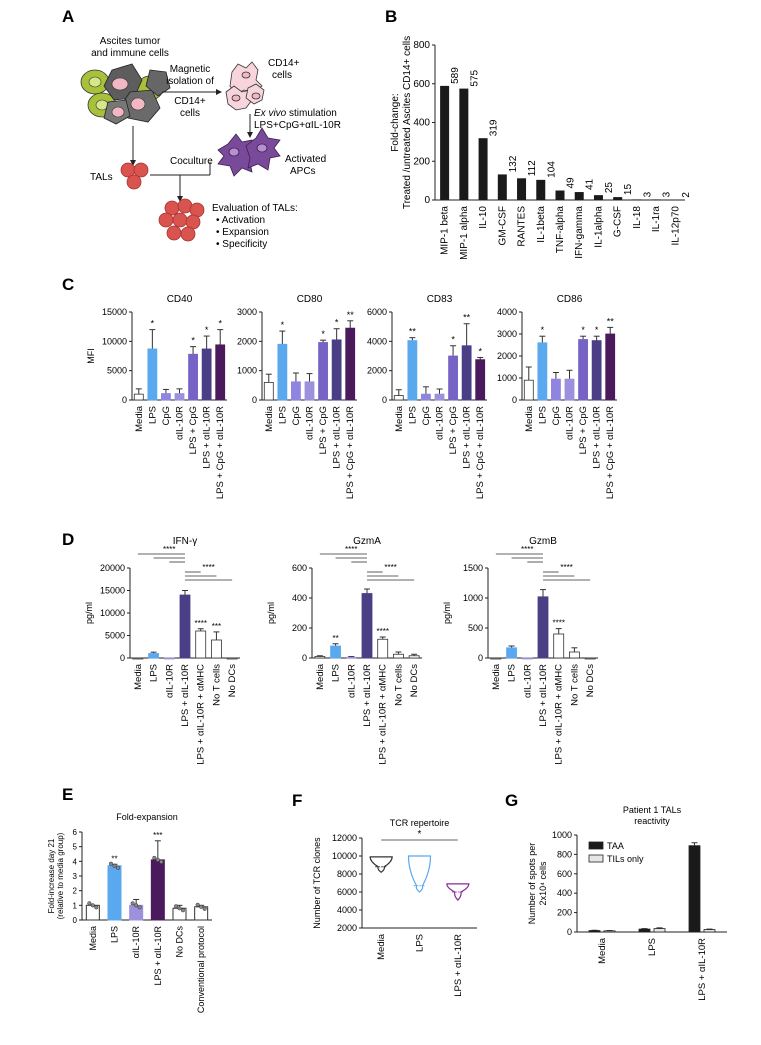 The height and width of the screenshot is (1045, 761). What do you see at coordinates (51, 875) in the screenshot?
I see `y-axis-label: Fold-increase day 21` at bounding box center [51, 875].